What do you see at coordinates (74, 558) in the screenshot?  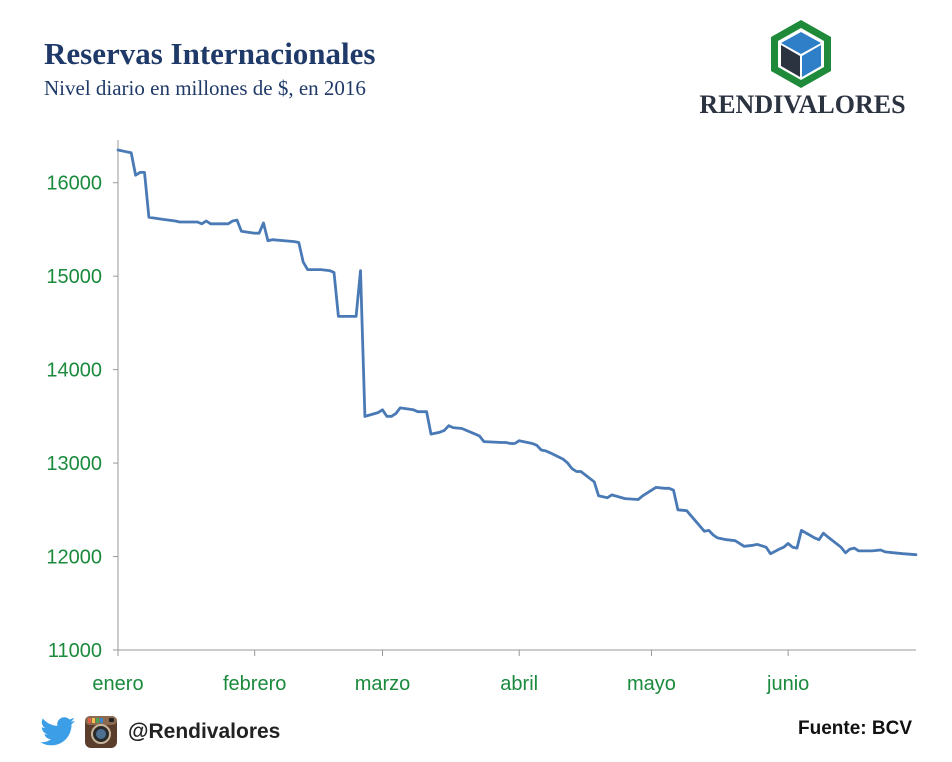 I see `y-tick-label: 12000` at bounding box center [74, 558].